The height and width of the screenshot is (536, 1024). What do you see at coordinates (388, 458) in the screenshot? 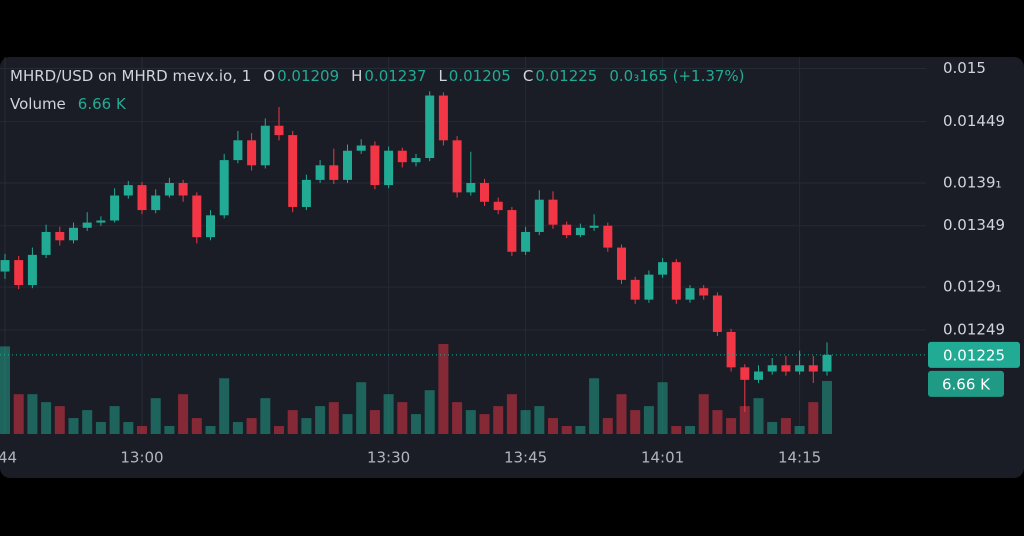
I see `x-tick-label: 13:30` at bounding box center [388, 458].